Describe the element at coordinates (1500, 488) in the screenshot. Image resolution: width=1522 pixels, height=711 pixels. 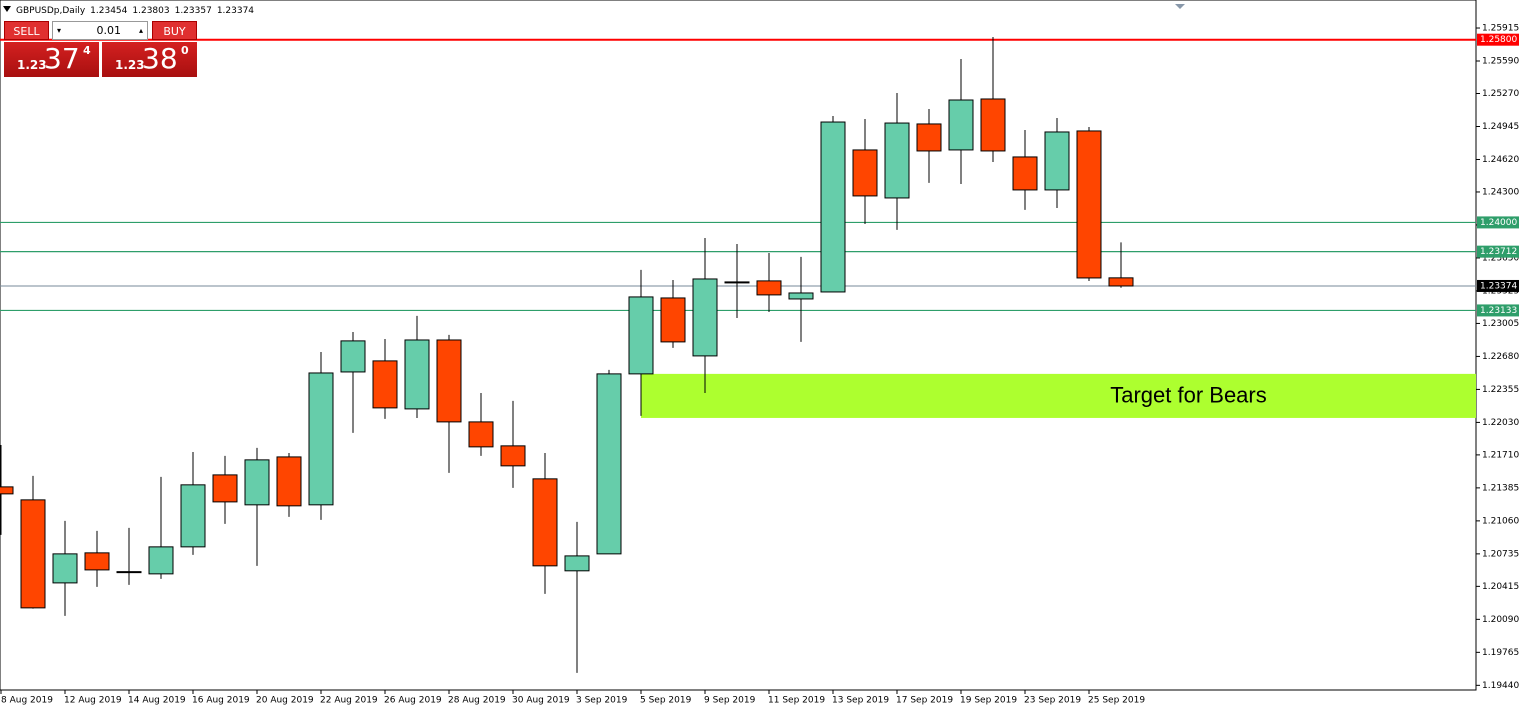
I see `y-tick-label: 1.21385` at that location.